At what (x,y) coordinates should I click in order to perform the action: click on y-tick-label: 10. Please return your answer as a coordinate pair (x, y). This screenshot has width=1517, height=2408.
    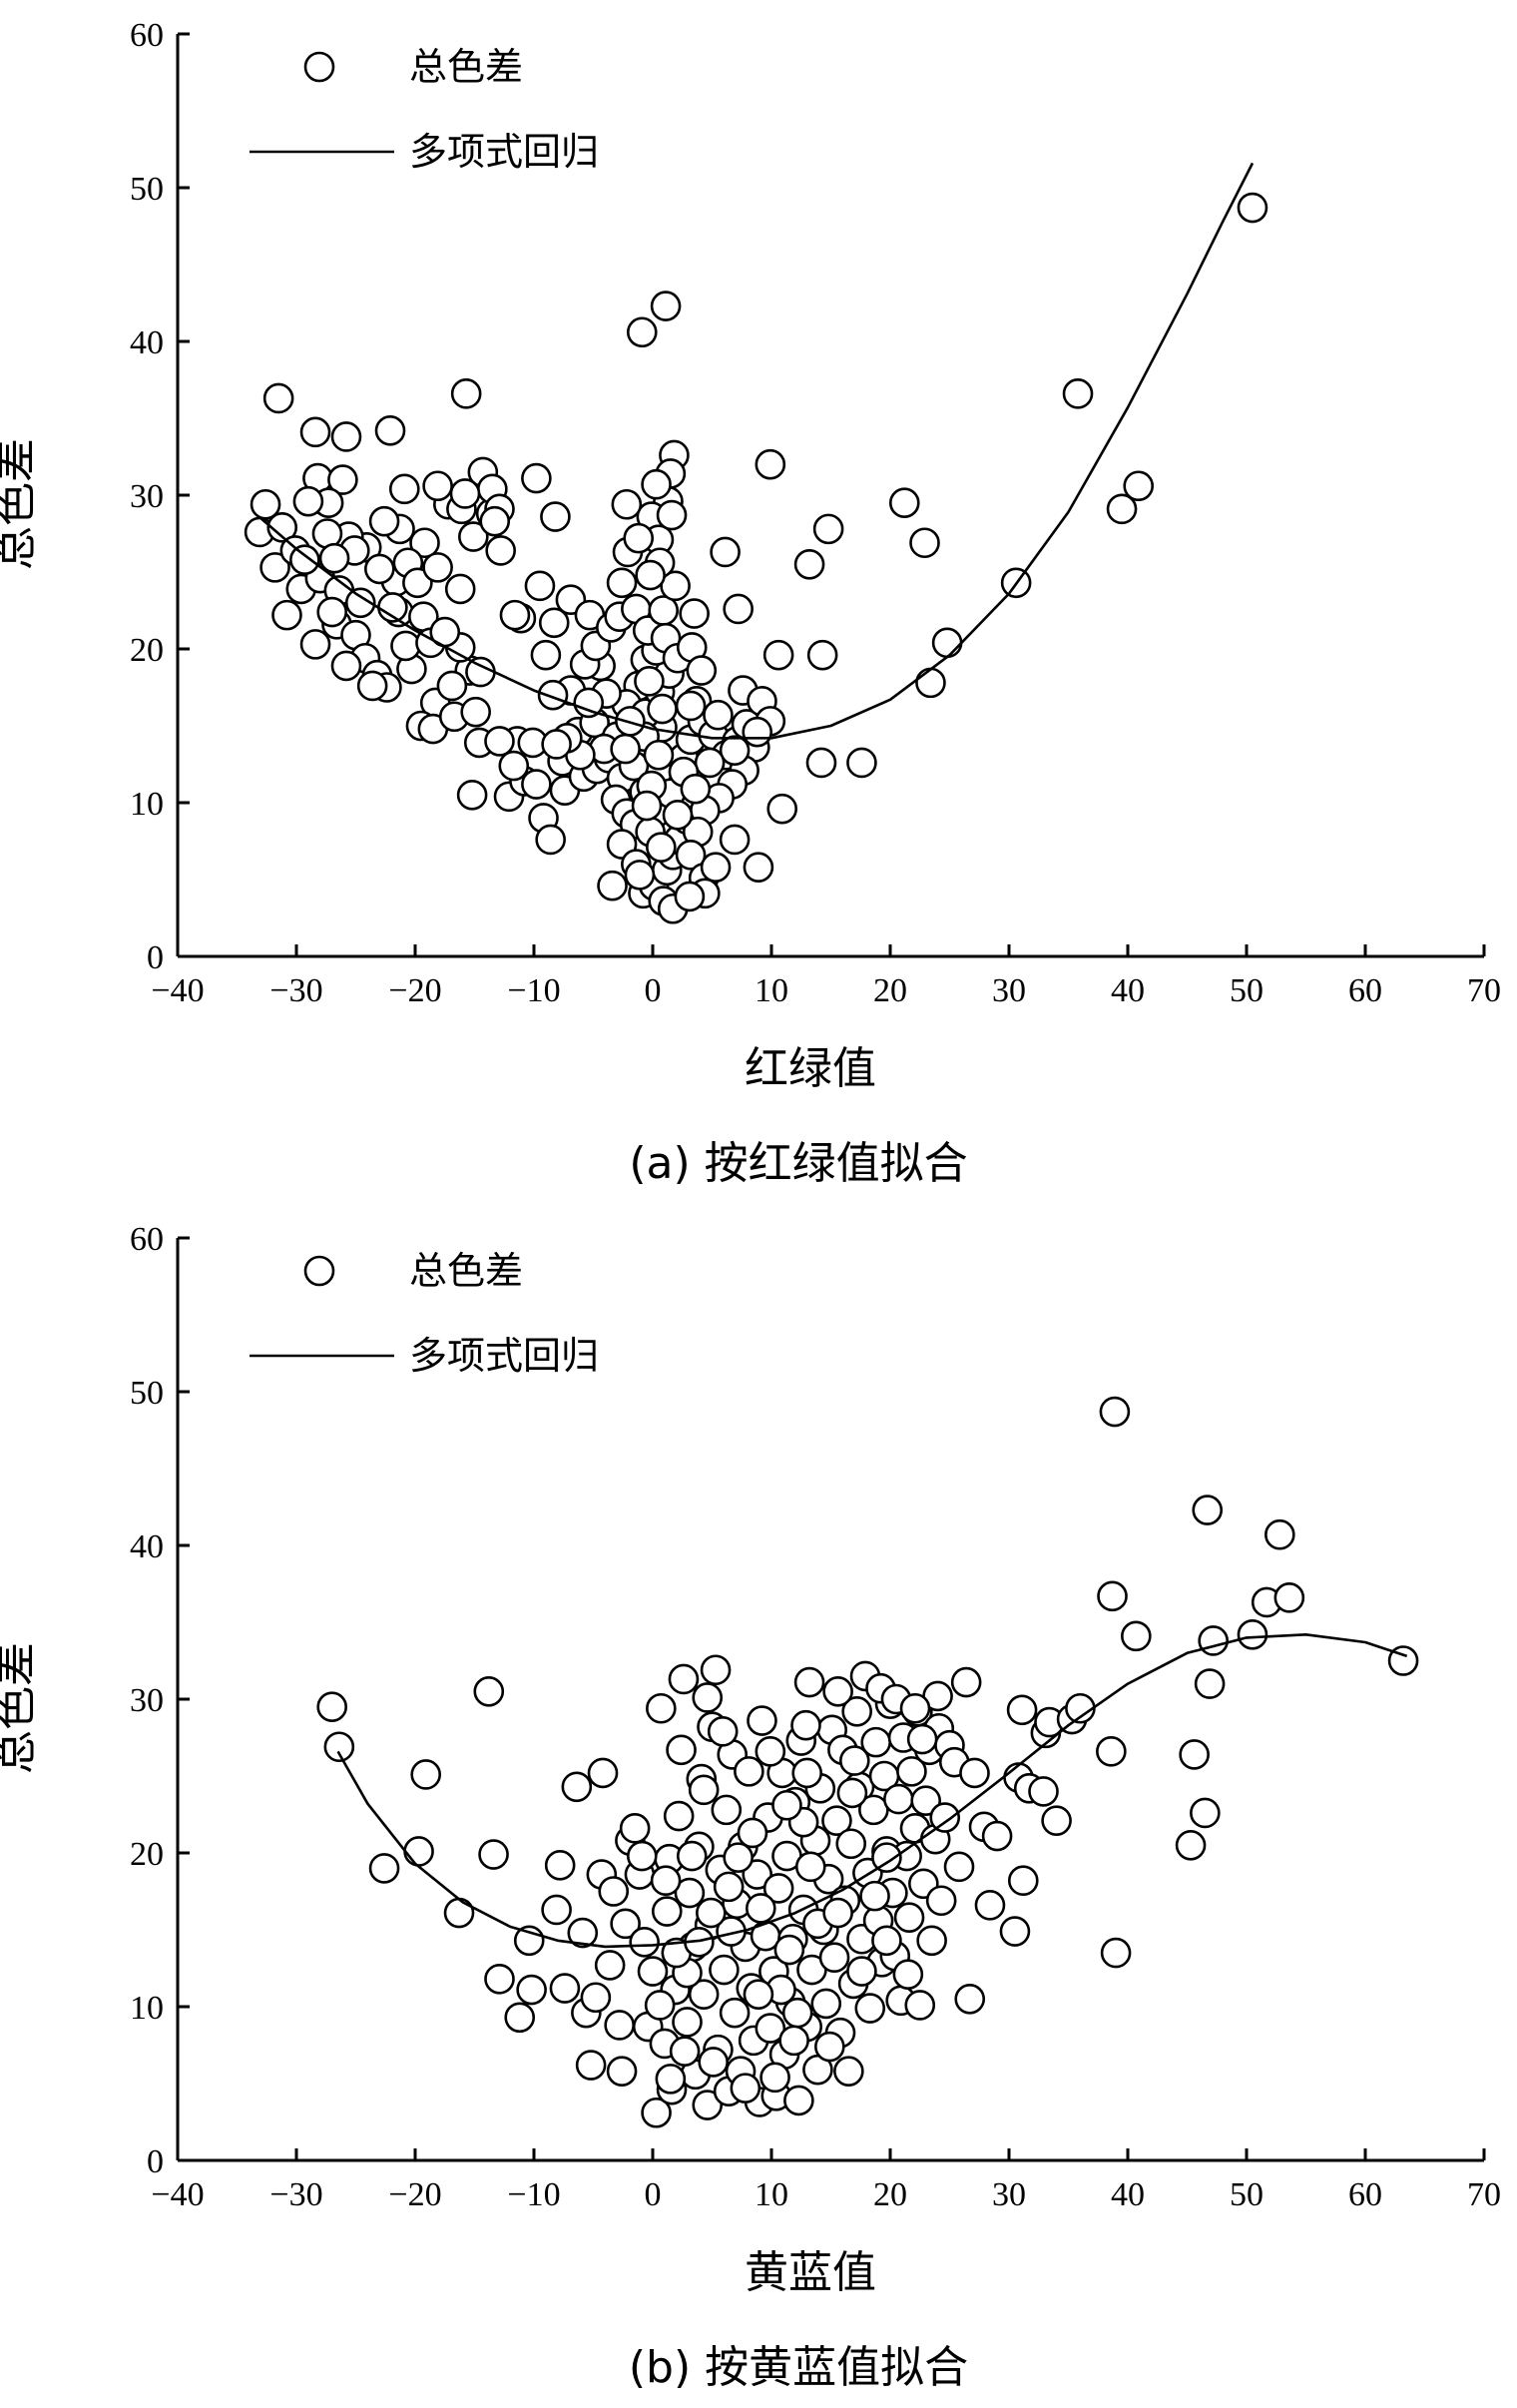
    Looking at the image, I should click on (147, 2009).